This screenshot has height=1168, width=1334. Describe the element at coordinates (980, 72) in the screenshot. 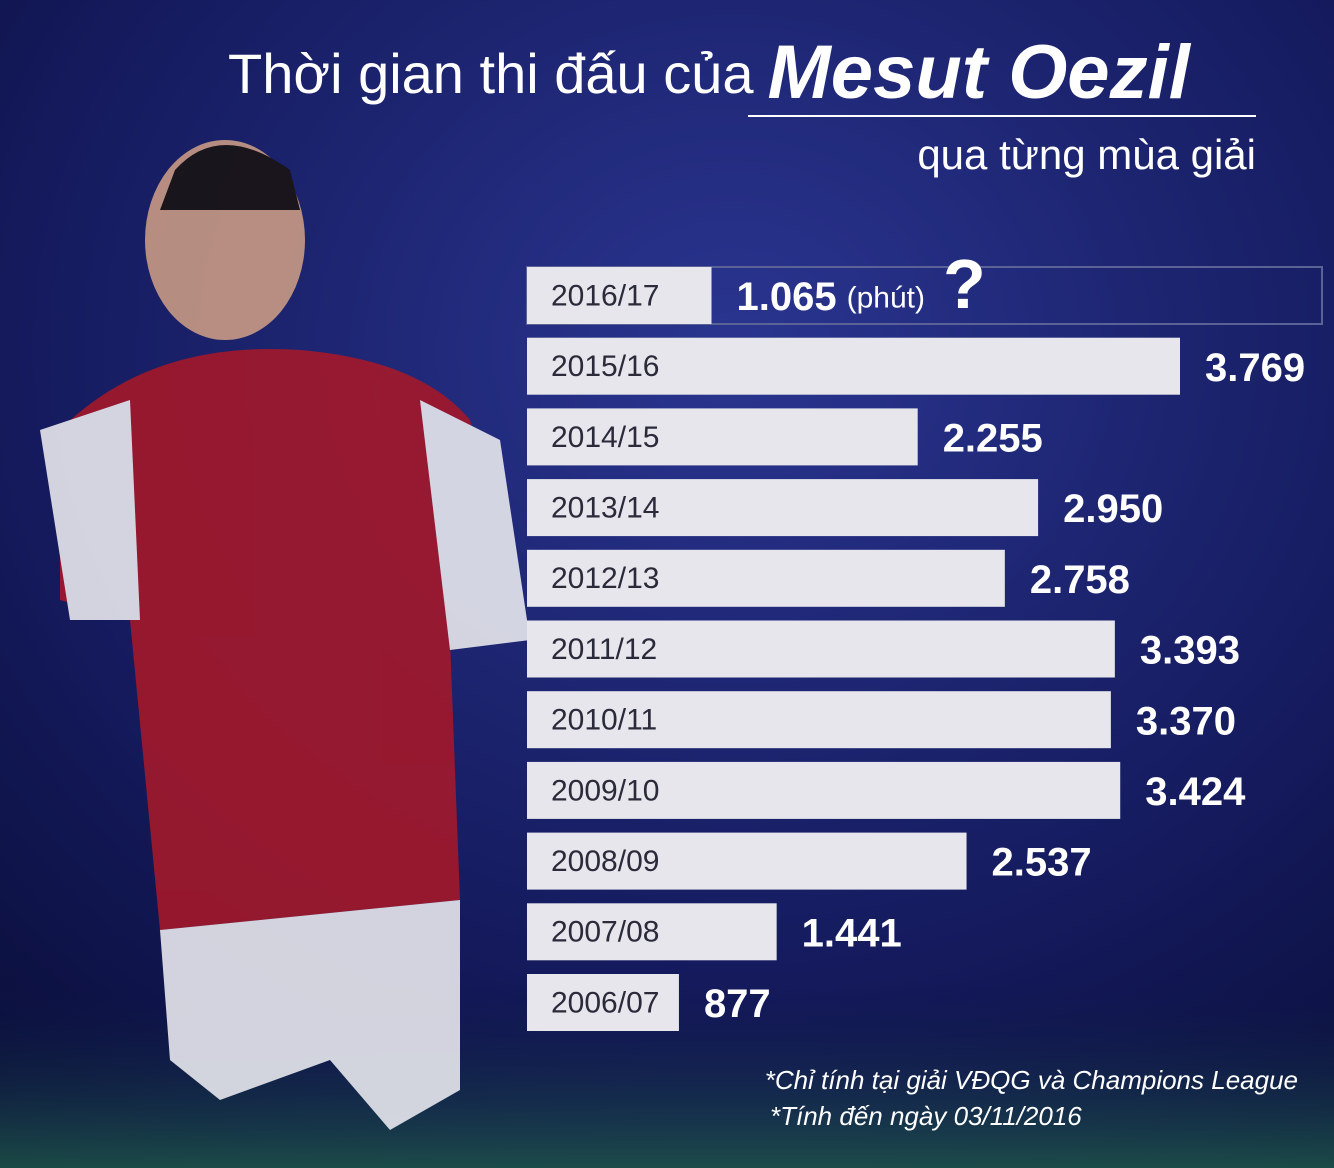

I see `title-name: Mesut Oezil` at that location.